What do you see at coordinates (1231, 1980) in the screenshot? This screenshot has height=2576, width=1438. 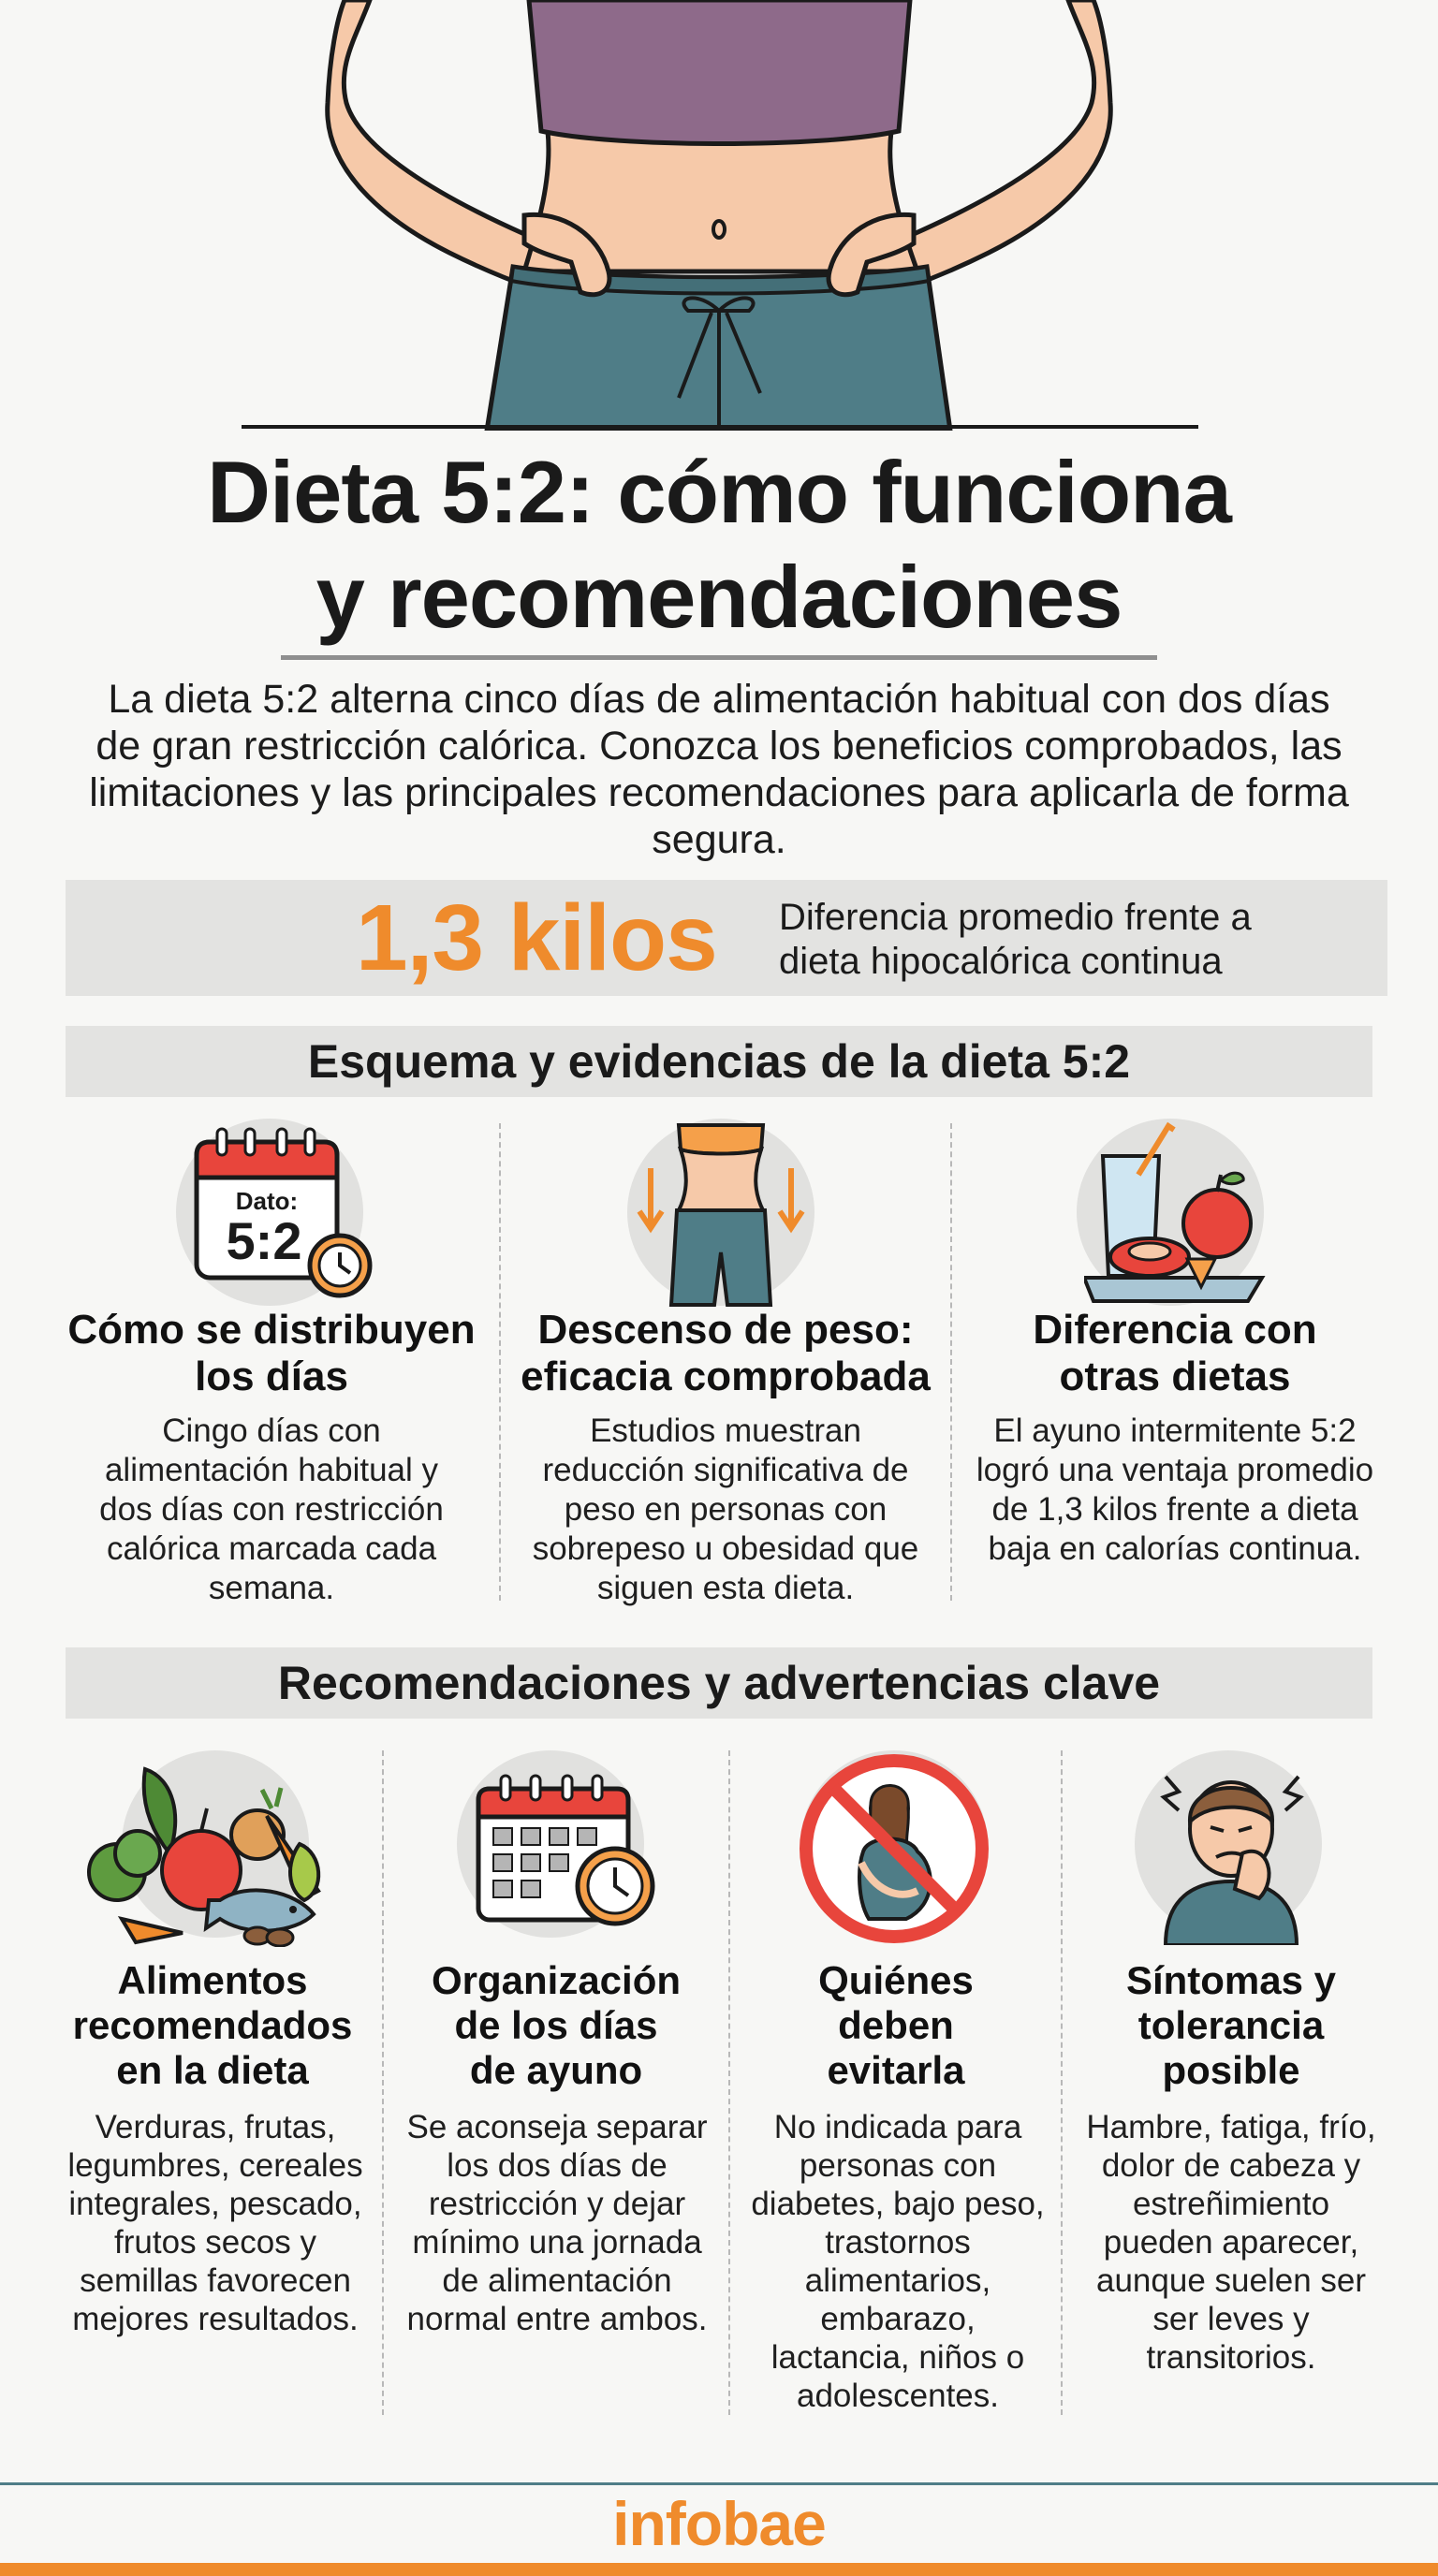 I see `item-title-line: Síntomas y` at bounding box center [1231, 1980].